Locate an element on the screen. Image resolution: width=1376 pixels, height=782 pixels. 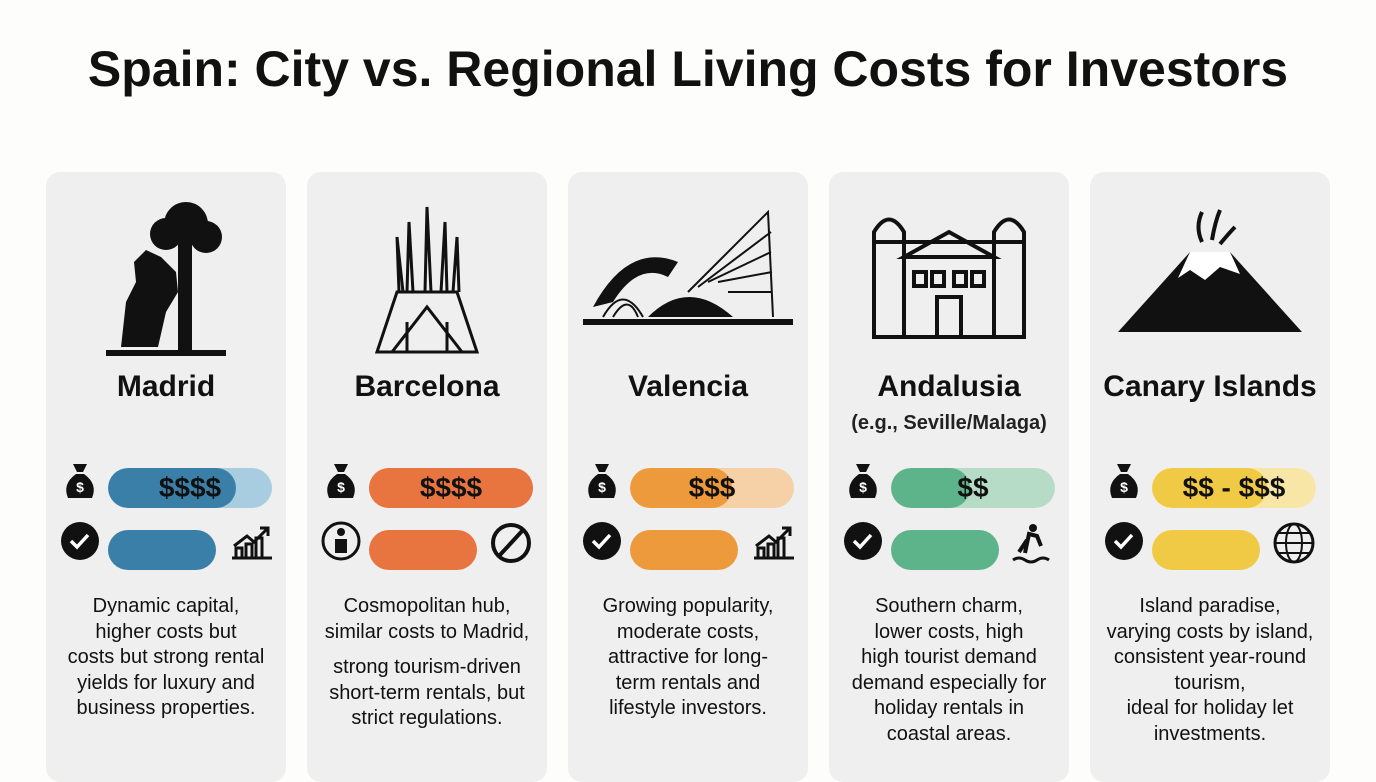
cost-bar: $$ is located at coordinates (973, 488).